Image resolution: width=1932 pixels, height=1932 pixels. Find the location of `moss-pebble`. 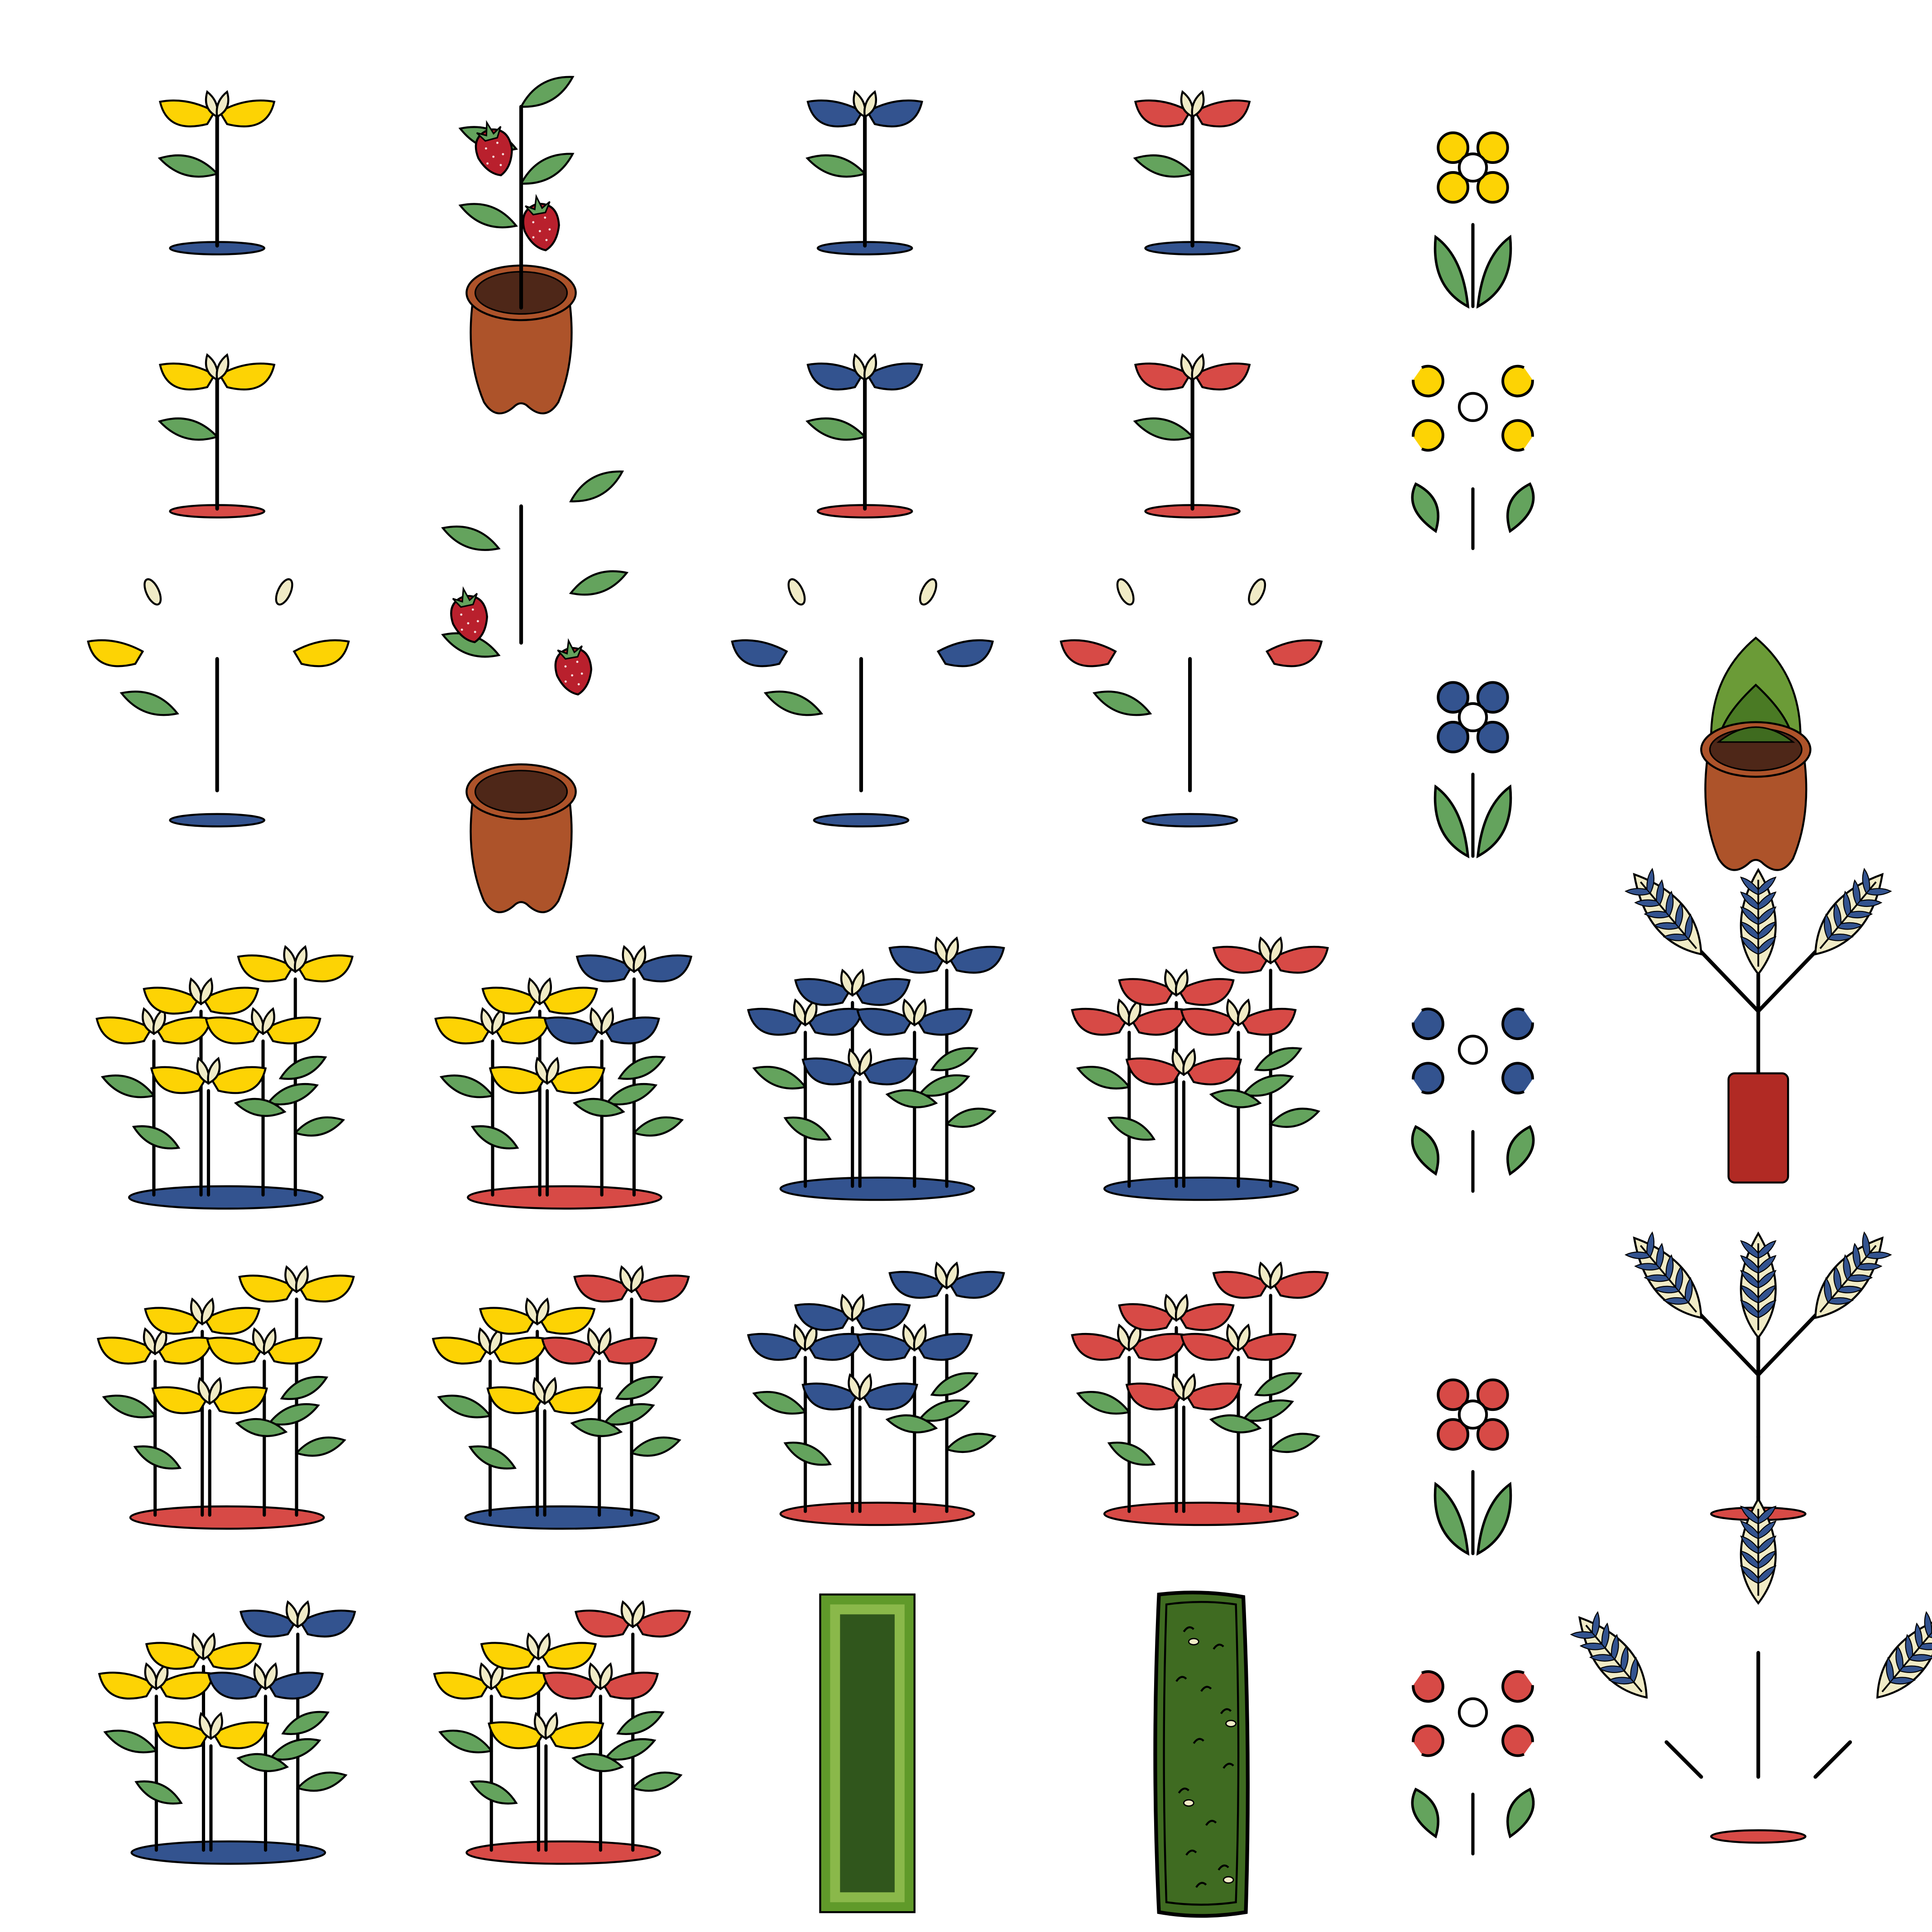

moss-pebble is located at coordinates (1231, 1723).